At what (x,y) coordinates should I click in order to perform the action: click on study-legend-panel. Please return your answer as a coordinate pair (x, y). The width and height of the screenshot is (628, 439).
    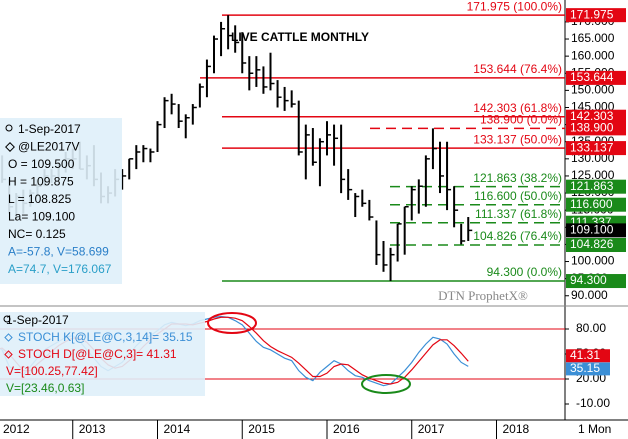
    Looking at the image, I should click on (102, 354).